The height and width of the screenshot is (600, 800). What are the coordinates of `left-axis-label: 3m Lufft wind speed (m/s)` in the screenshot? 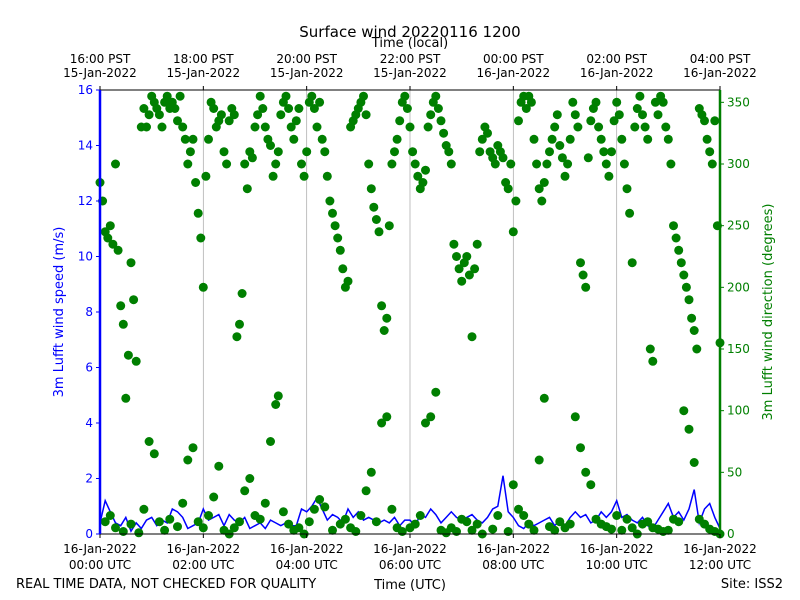 It's located at (59, 312).